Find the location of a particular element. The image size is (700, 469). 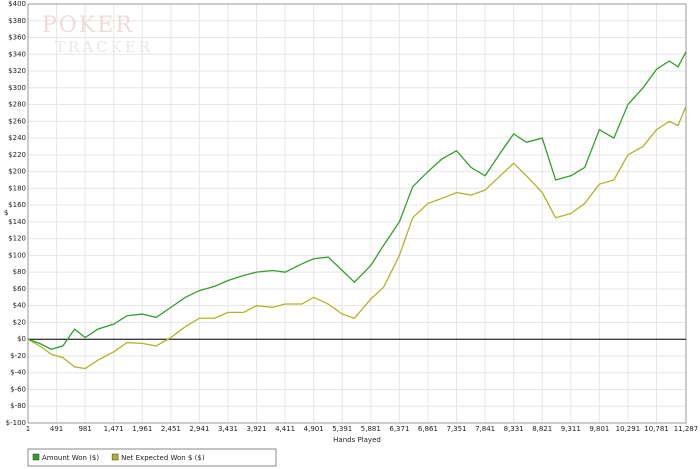

y-tick-label: $220 is located at coordinates (17, 155).